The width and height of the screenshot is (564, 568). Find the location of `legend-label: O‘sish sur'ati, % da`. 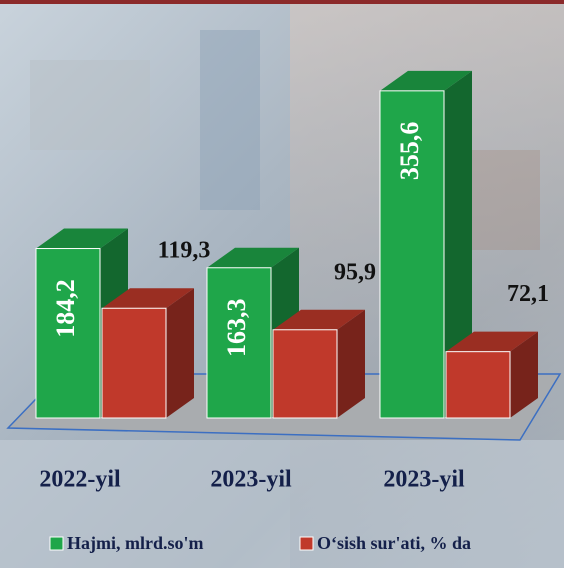

legend-label: O‘sish sur'ati, % da is located at coordinates (394, 543).